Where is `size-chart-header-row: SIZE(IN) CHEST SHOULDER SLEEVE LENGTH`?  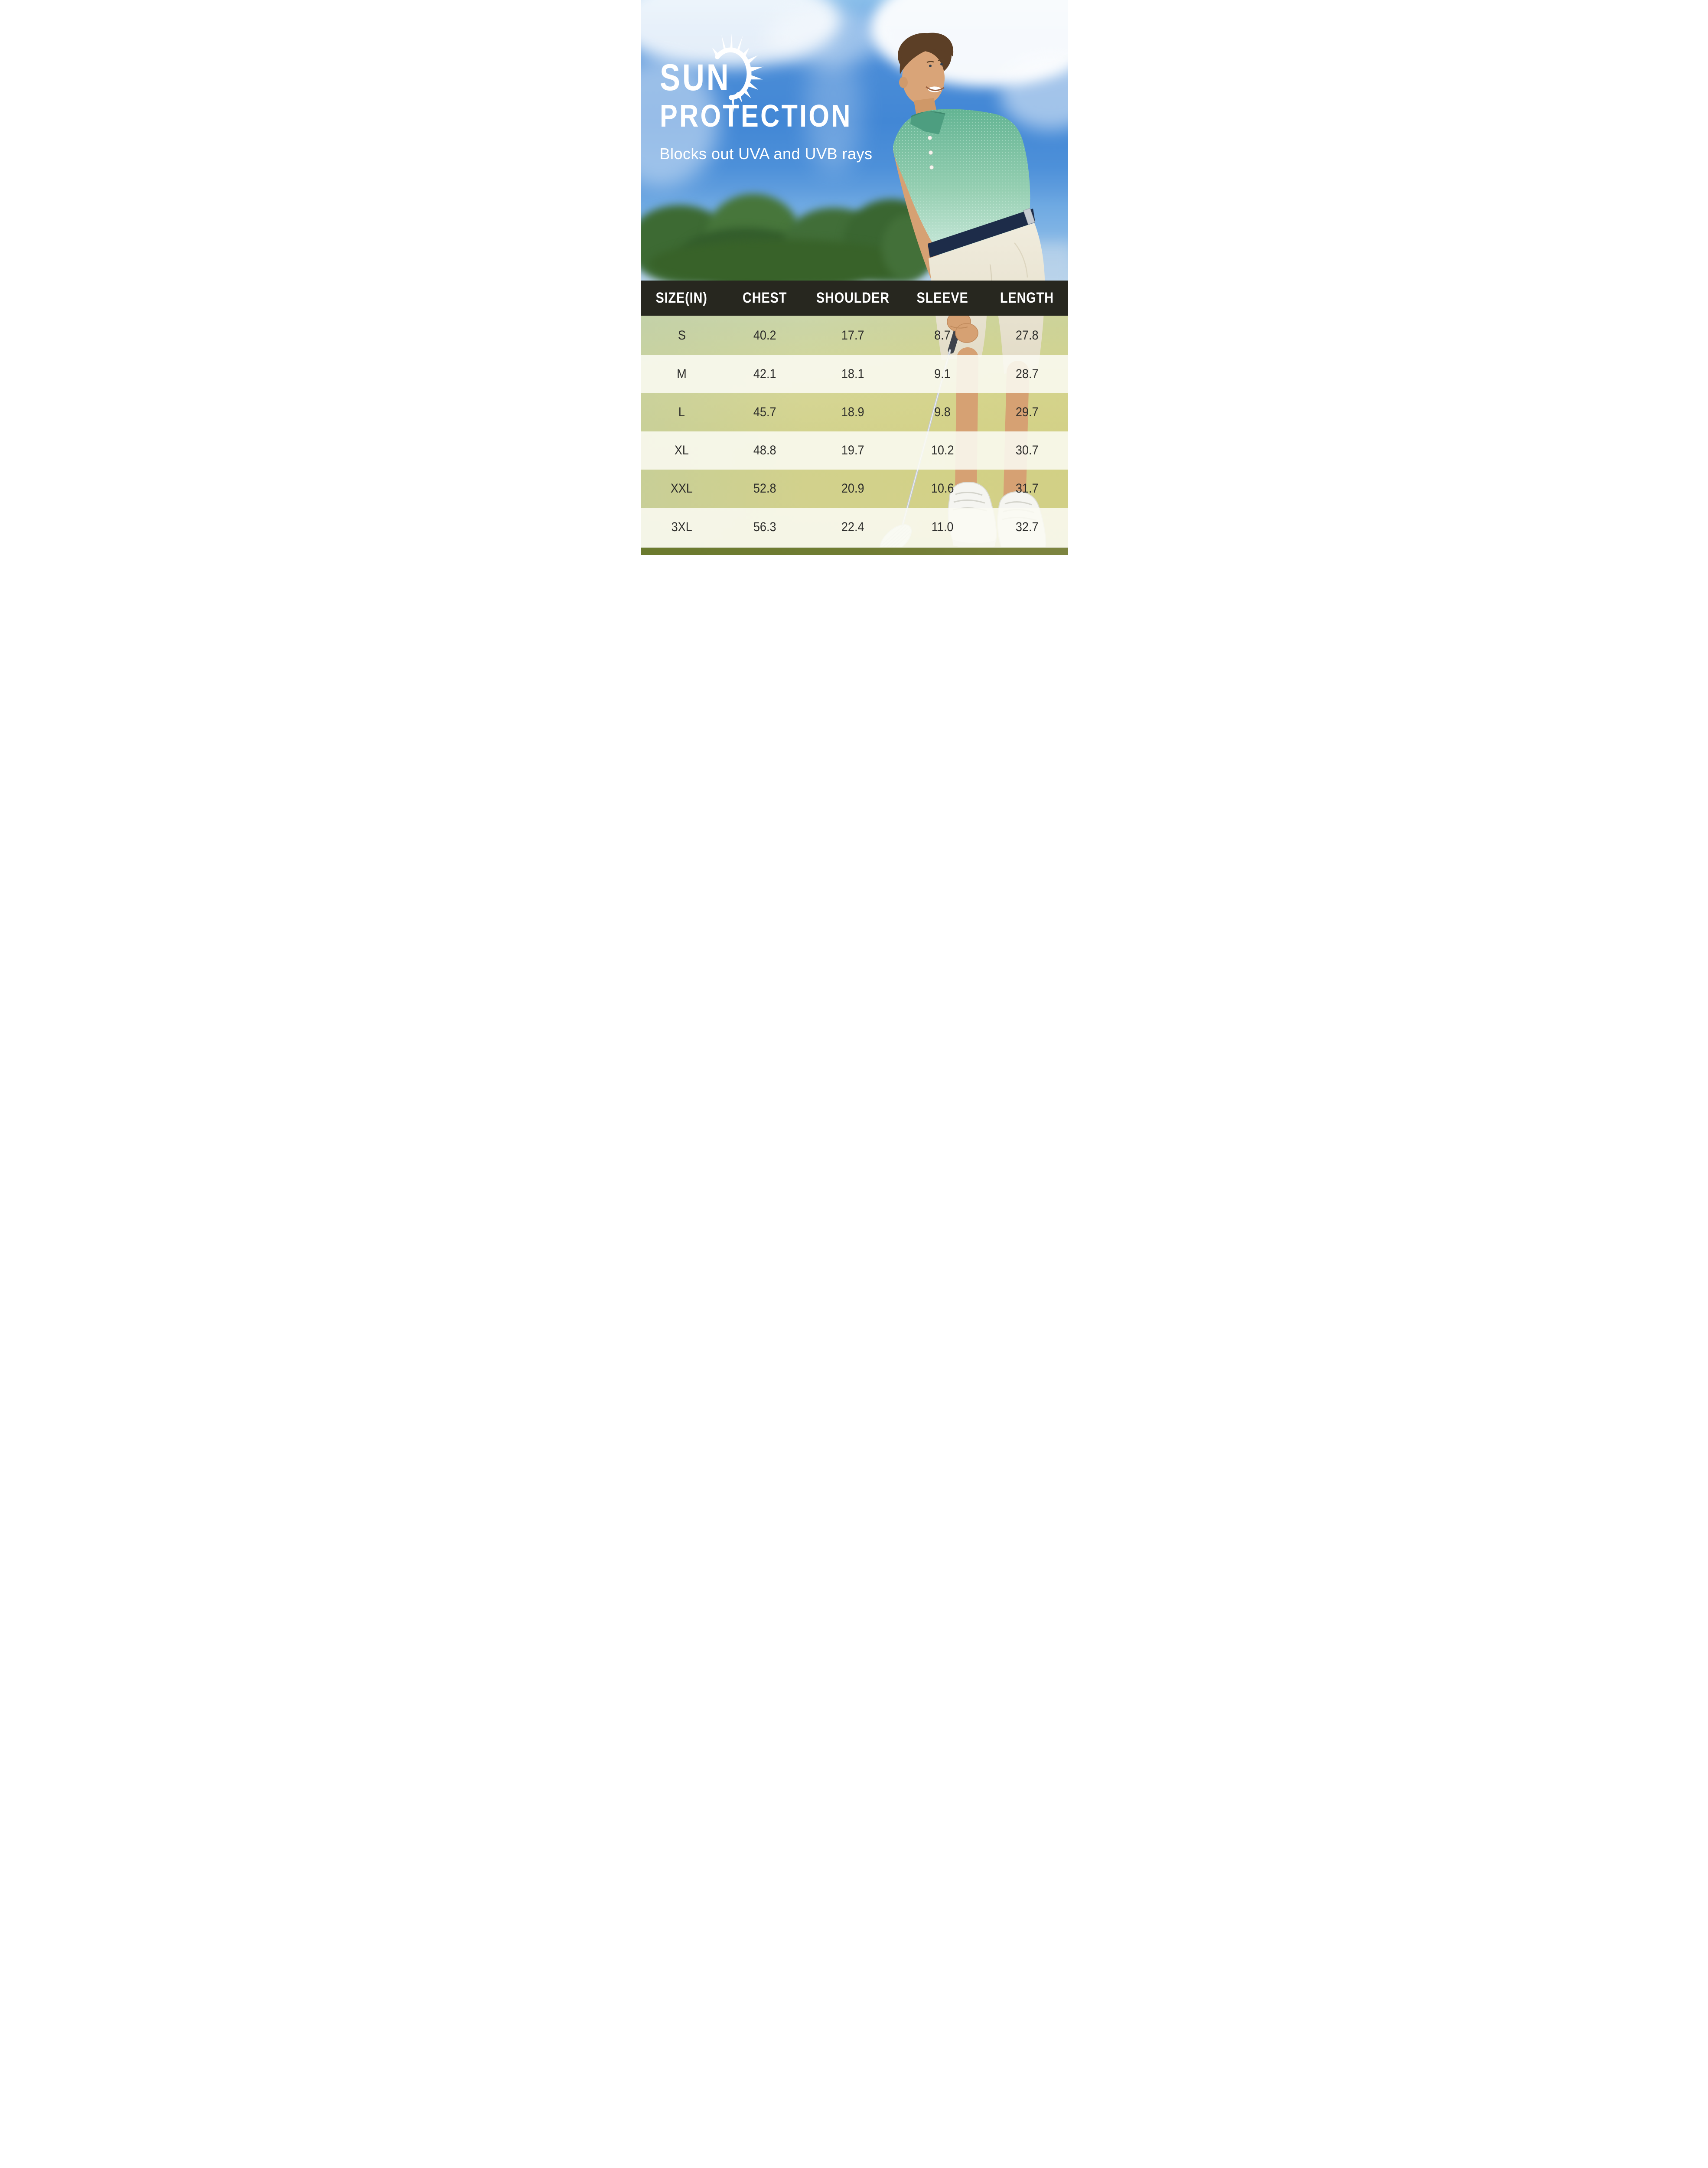 size-chart-header-row: SIZE(IN) CHEST SHOULDER SLEEVE LENGTH is located at coordinates (854, 298).